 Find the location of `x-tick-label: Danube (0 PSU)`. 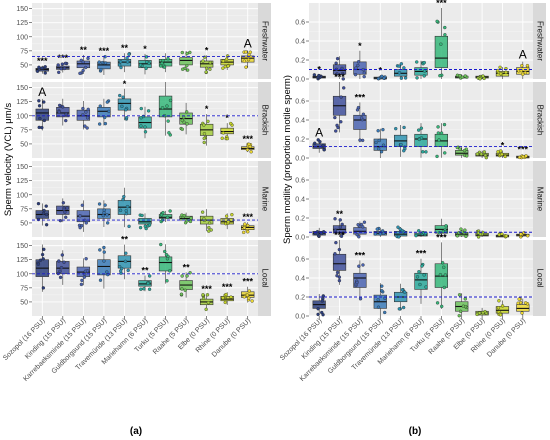

x-tick-label: Danube (0 PSU) is located at coordinates (506, 337).